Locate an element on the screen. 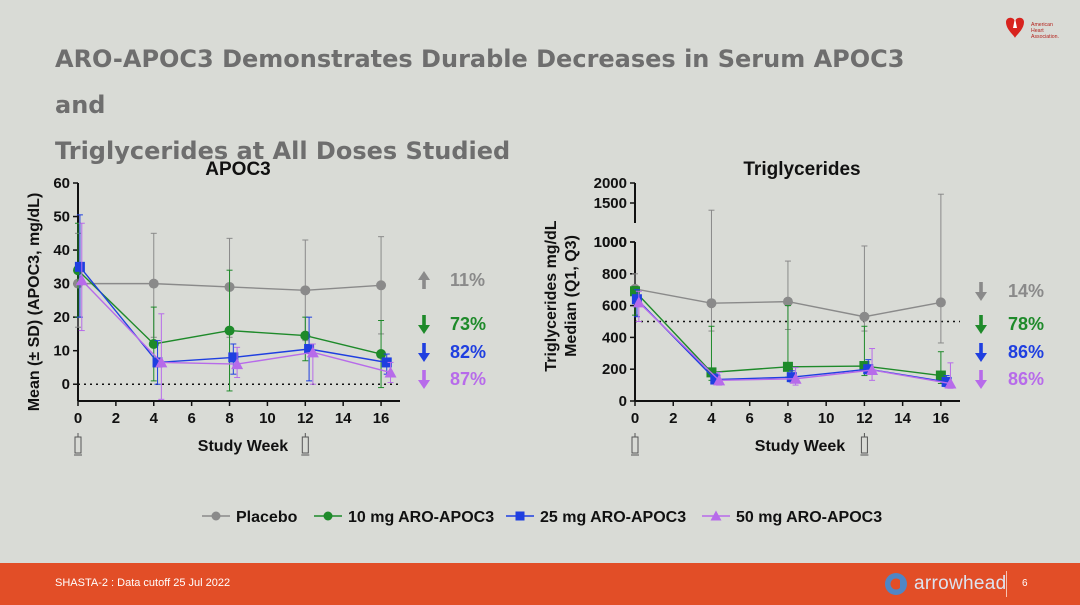 This screenshot has height=605, width=1080. arrowhead-icon is located at coordinates (896, 584).